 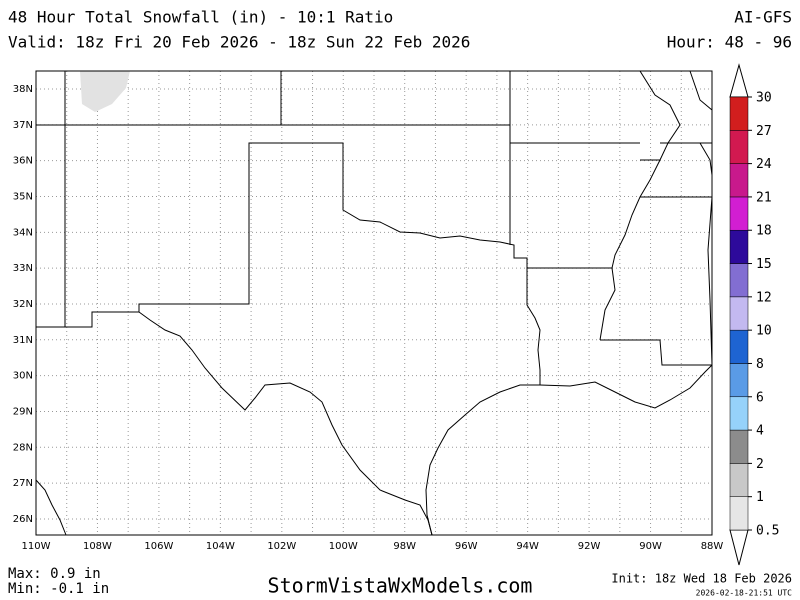 I want to click on lat-label: 32N, so click(x=23, y=304).